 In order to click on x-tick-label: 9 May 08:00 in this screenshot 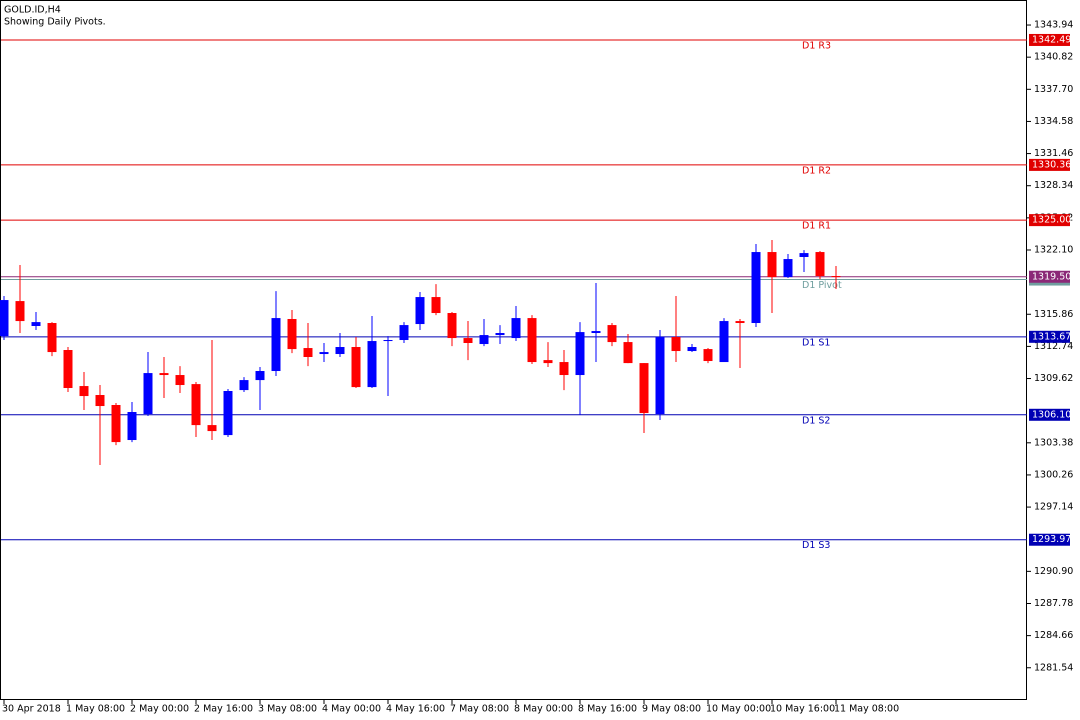, I will do `click(671, 709)`.